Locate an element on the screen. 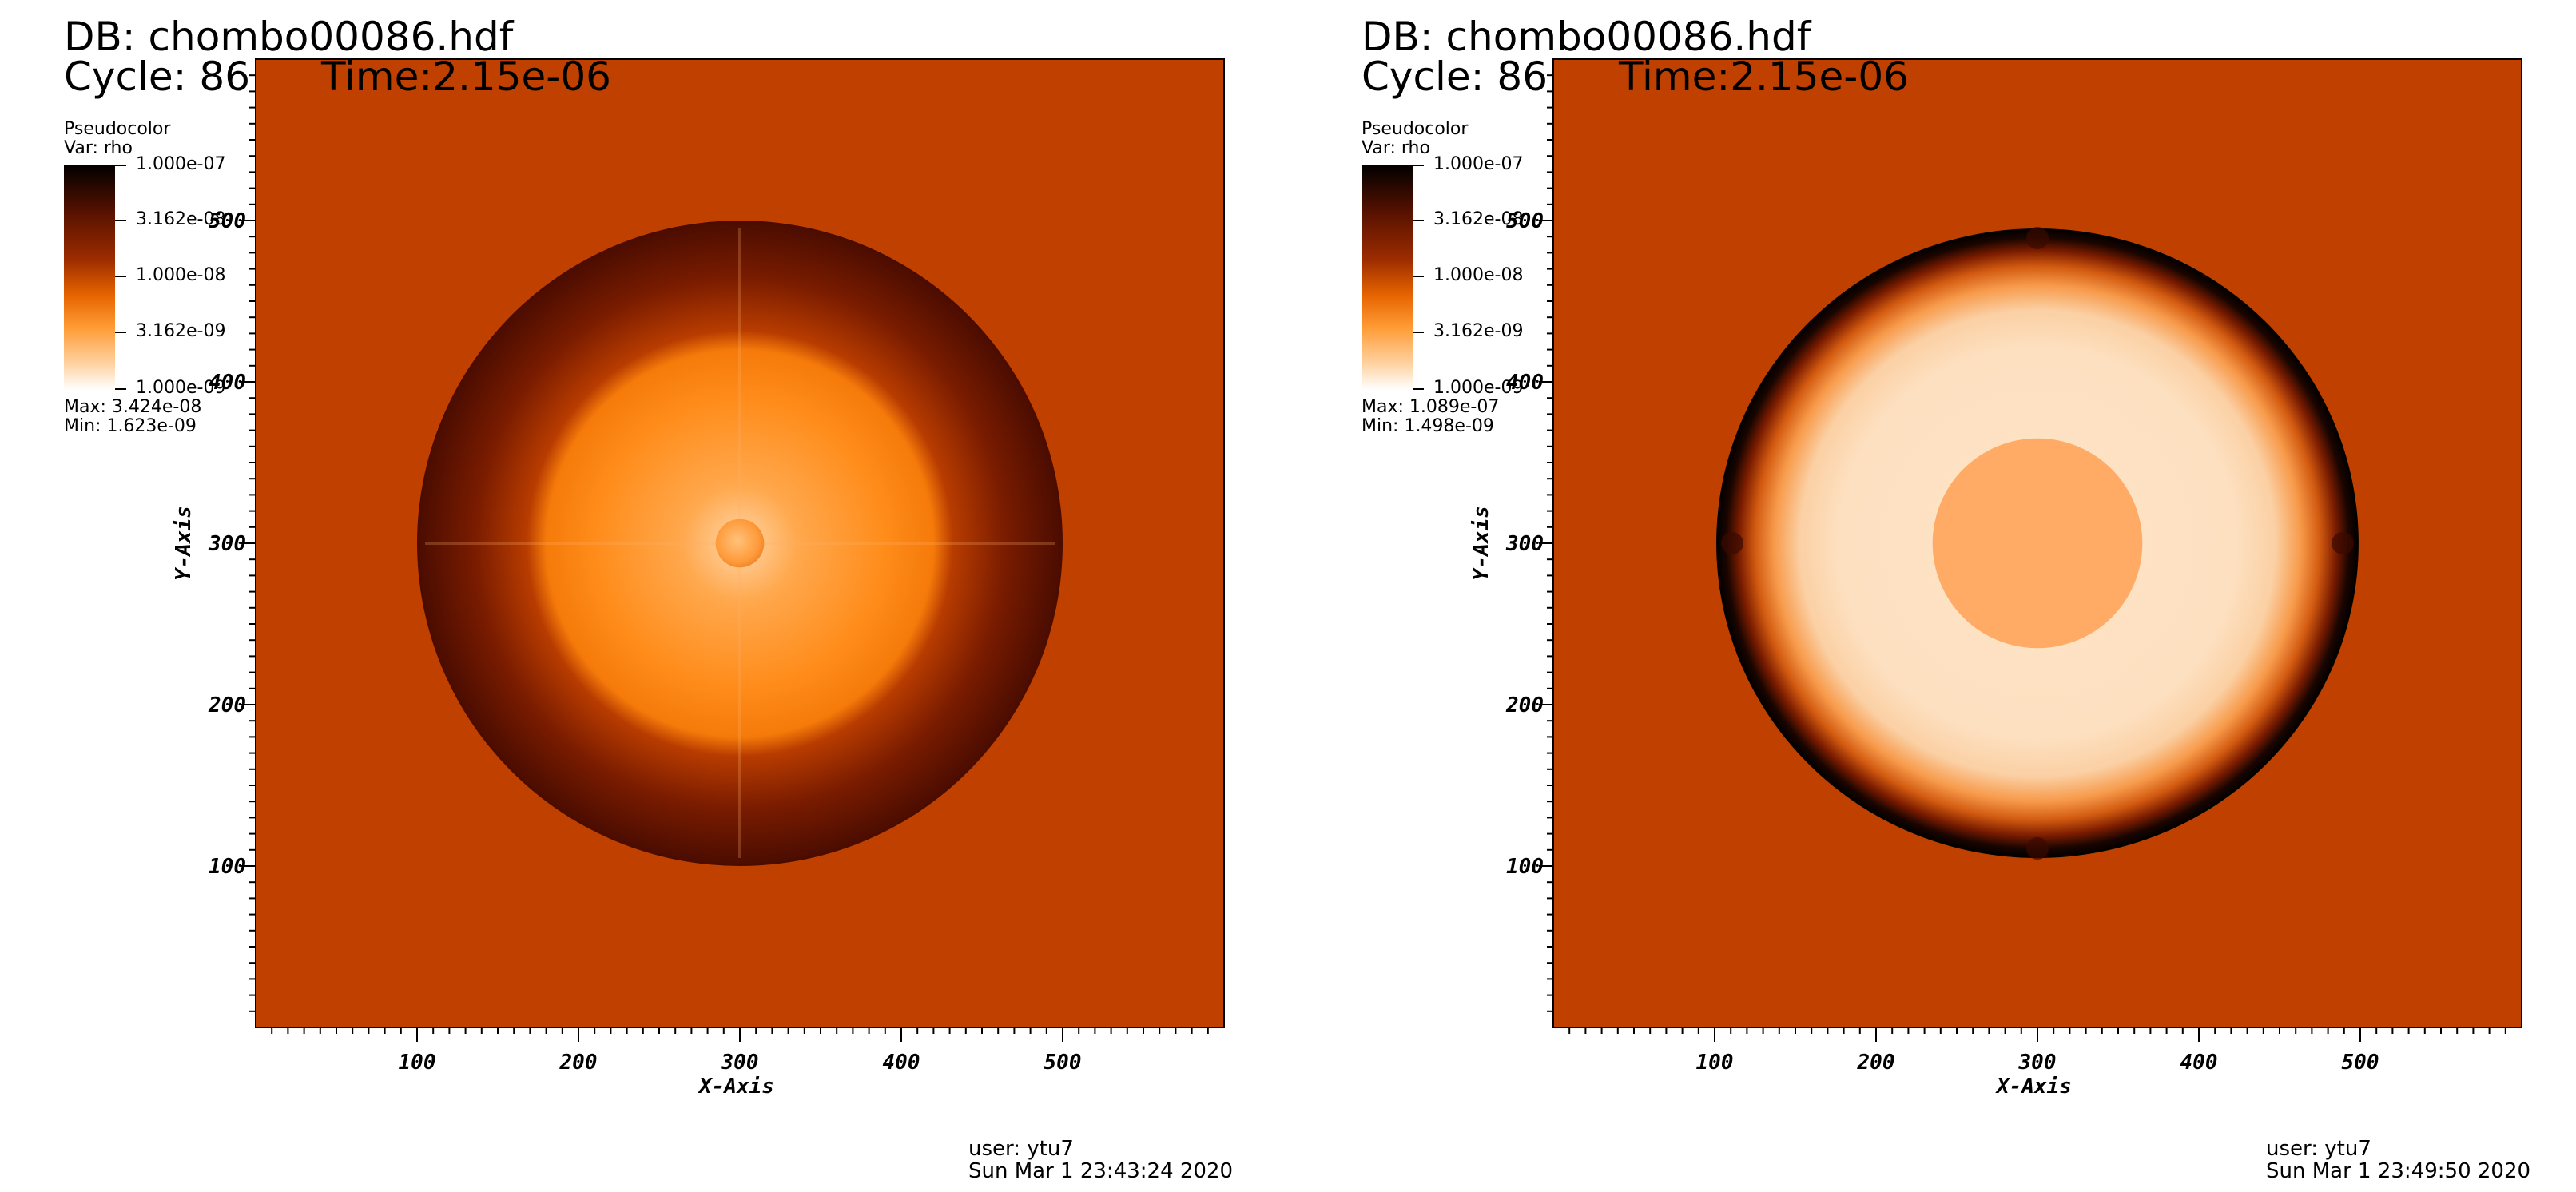  central-blob is located at coordinates (740, 543).